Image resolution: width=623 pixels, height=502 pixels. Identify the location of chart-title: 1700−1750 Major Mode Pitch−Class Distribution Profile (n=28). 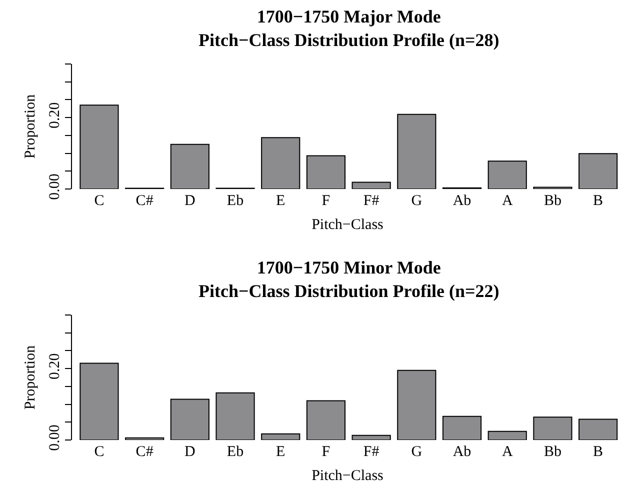
(349, 28).